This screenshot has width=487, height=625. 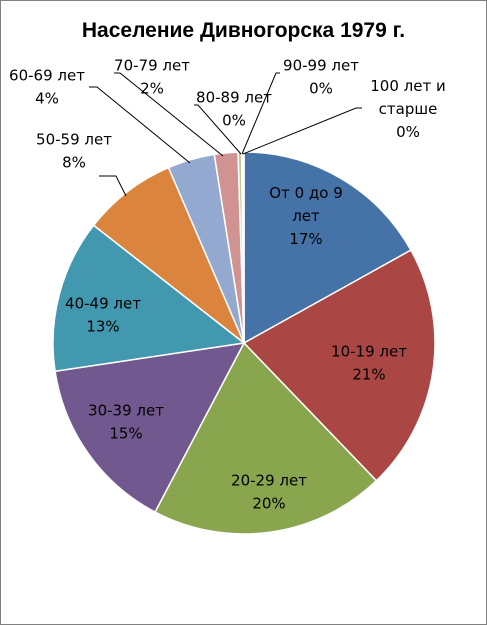 What do you see at coordinates (103, 315) in the screenshot?
I see `slice-label-5: 40-49 лет 13%` at bounding box center [103, 315].